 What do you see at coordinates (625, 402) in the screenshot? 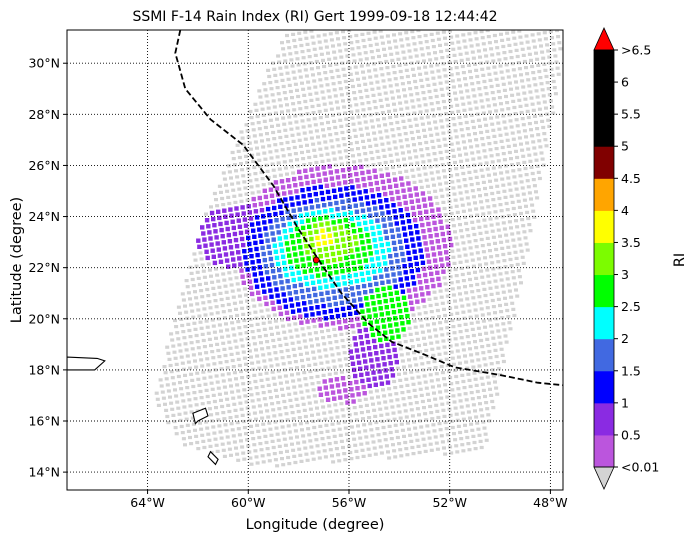
I see `colorbar-tick-label: 1` at bounding box center [625, 402].